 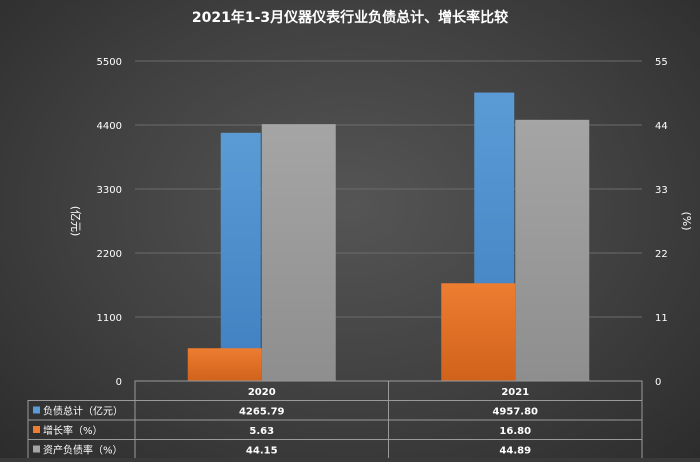 What do you see at coordinates (262, 392) in the screenshot?
I see `x-tick-label: 2020` at bounding box center [262, 392].